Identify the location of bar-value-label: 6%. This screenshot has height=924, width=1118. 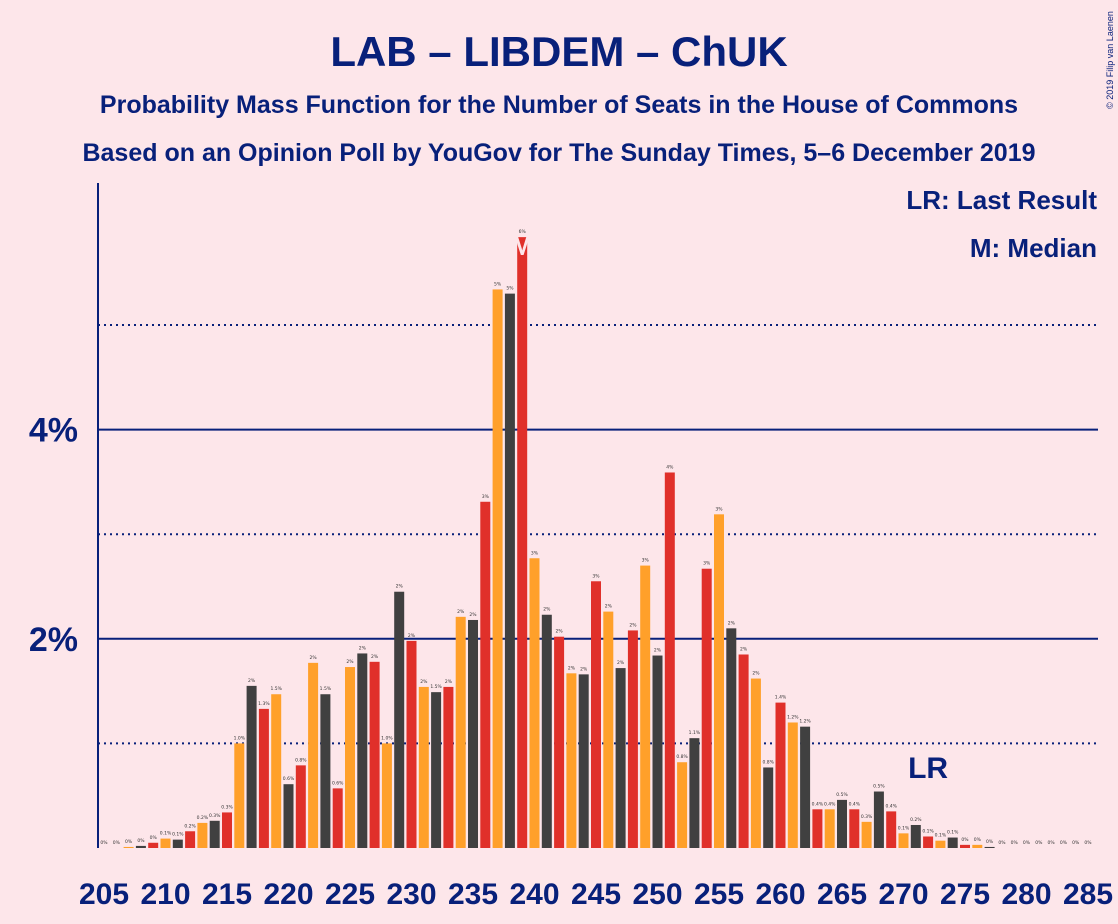
(523, 232).